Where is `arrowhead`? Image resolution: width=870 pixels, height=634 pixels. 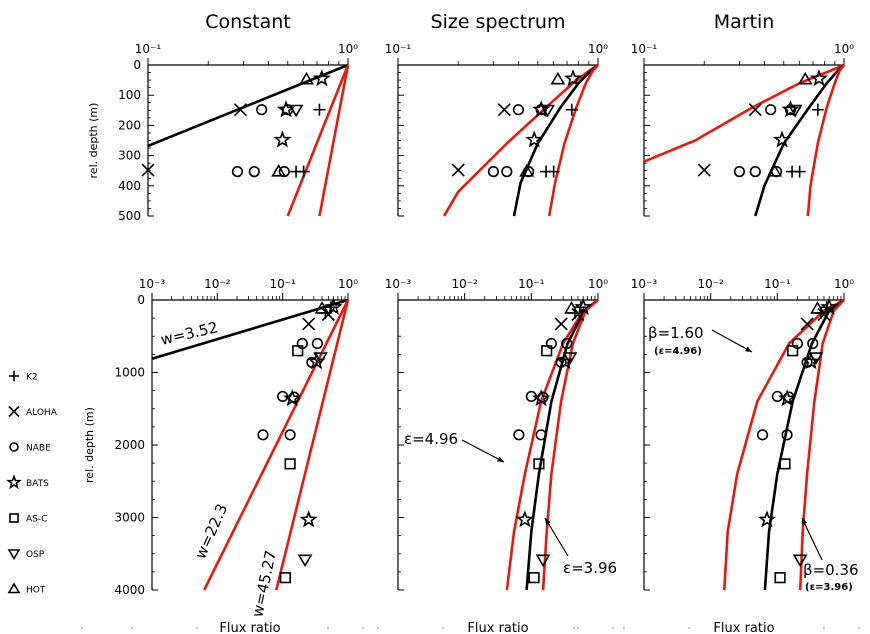 arrowhead is located at coordinates (805, 521).